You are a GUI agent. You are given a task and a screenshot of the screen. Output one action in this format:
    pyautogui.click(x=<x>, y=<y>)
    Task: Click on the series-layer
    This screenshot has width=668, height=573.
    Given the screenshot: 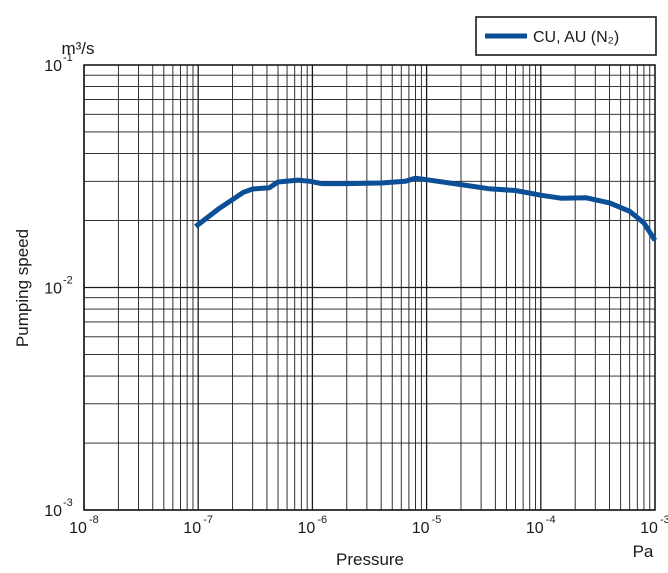 What is the action you would take?
    pyautogui.click(x=426, y=208)
    